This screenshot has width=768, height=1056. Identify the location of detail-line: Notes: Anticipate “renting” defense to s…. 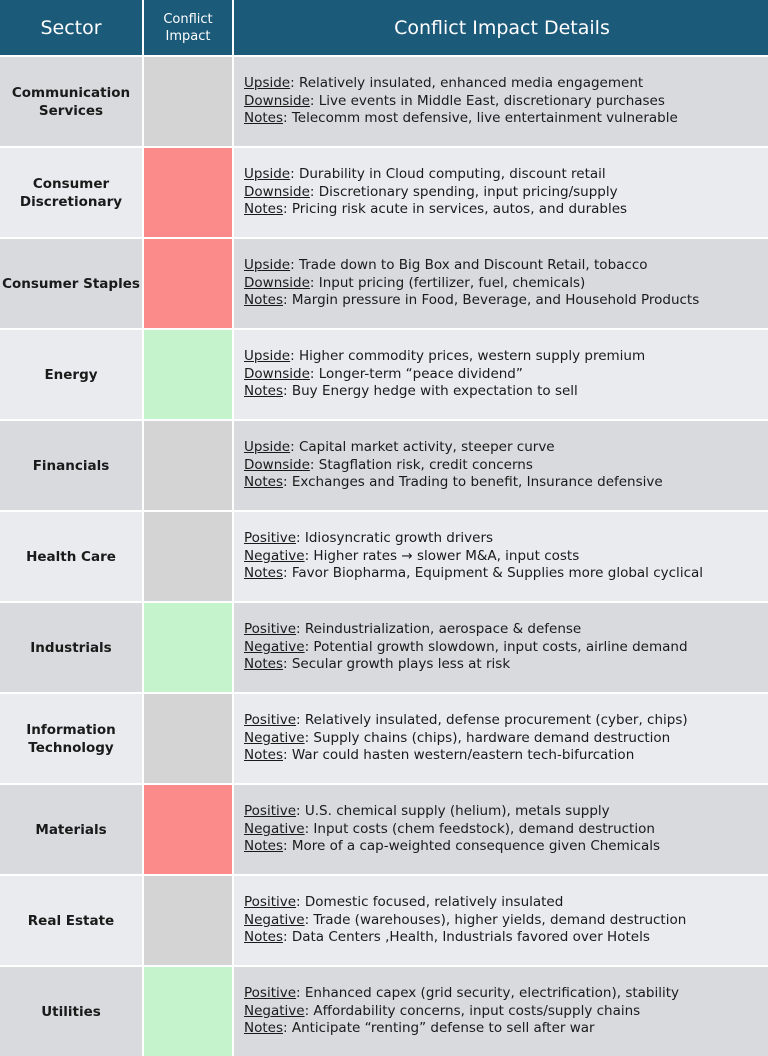
(506, 1029).